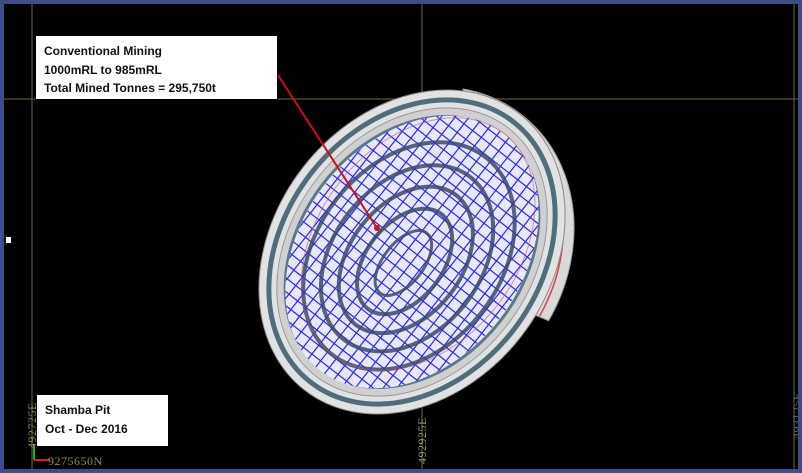  Describe the element at coordinates (796, 415) in the screenshot. I see `easting-label-right: 493125E` at that location.